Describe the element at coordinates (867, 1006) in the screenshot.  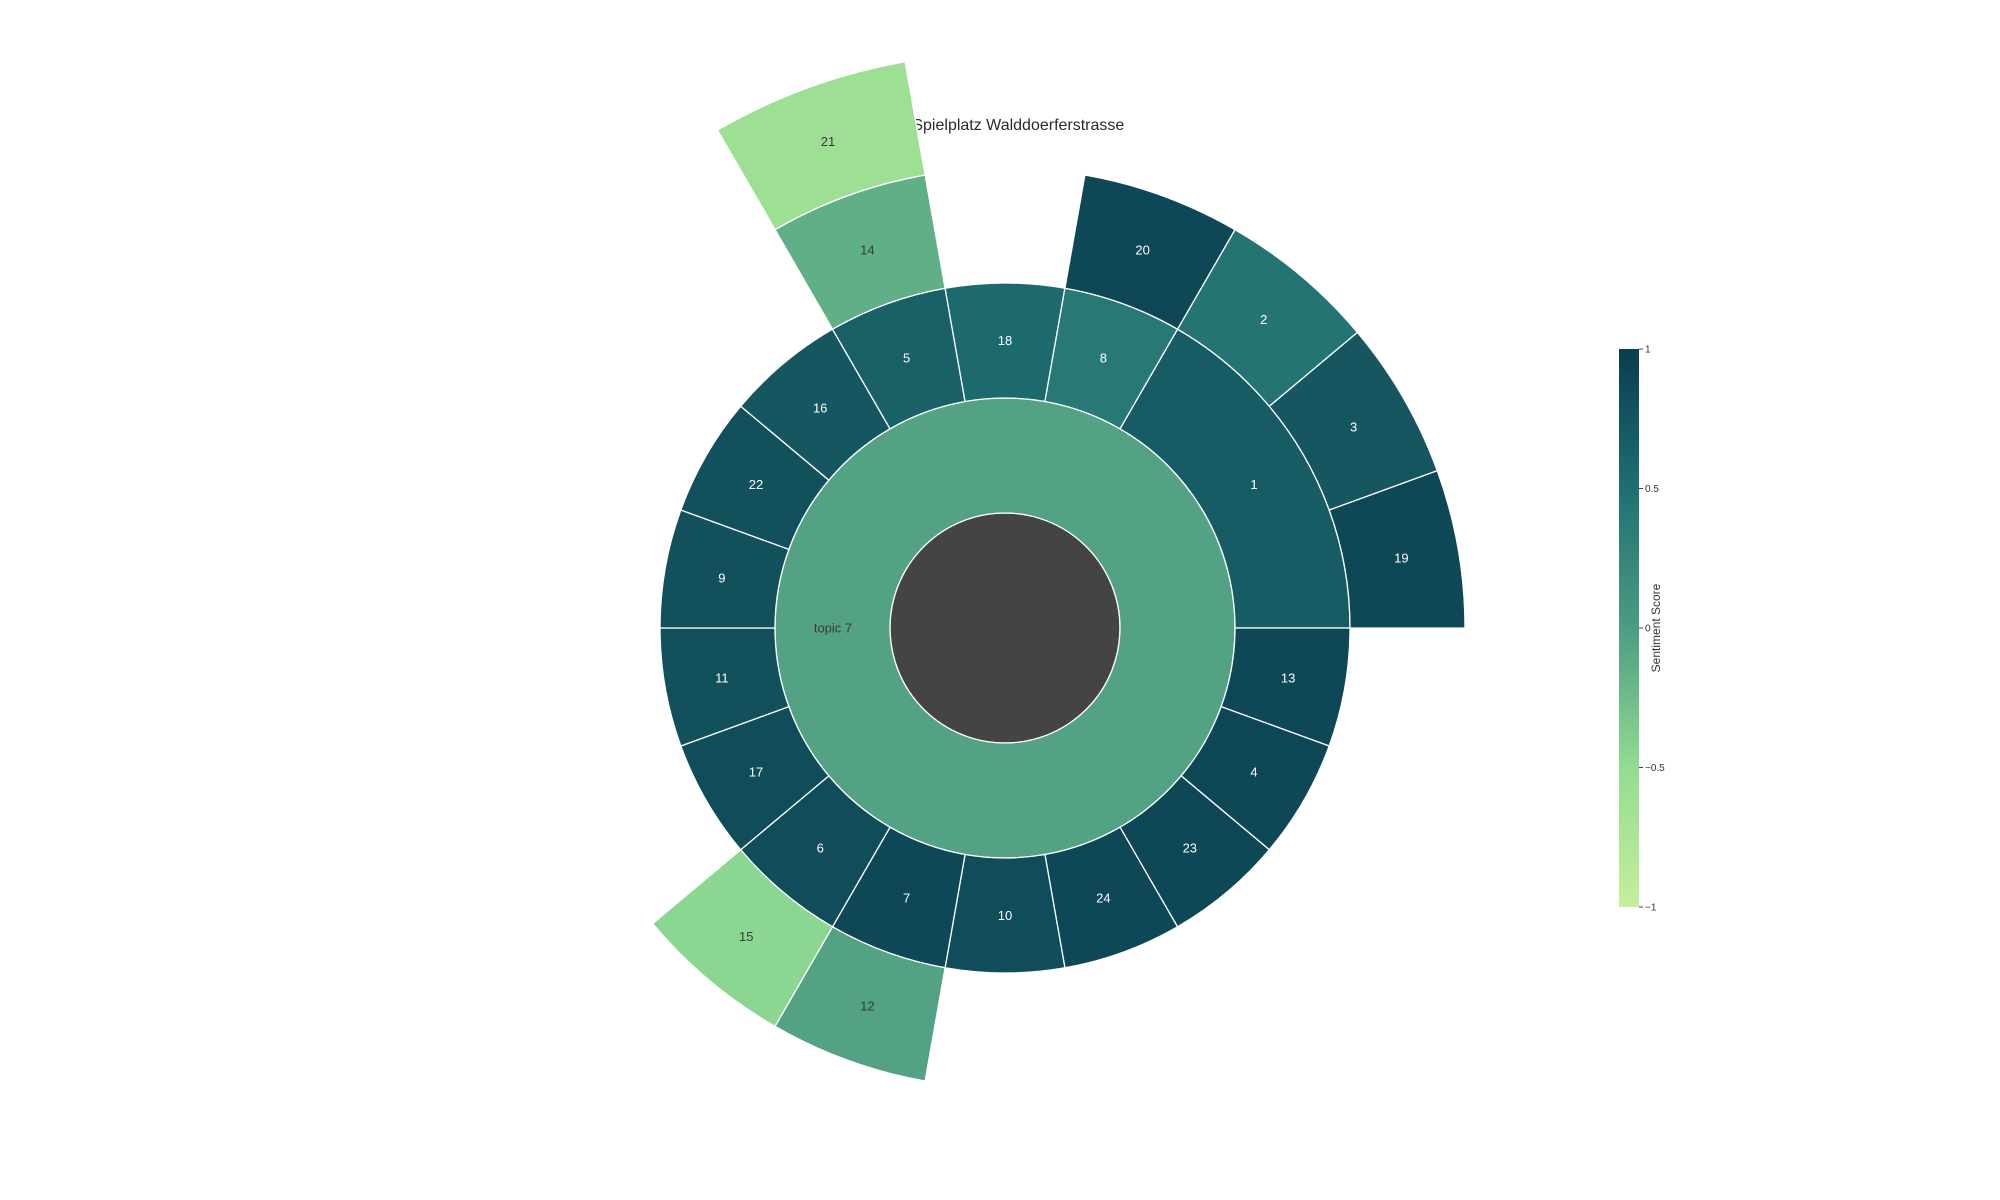
I see `sector-label-12: 12` at that location.